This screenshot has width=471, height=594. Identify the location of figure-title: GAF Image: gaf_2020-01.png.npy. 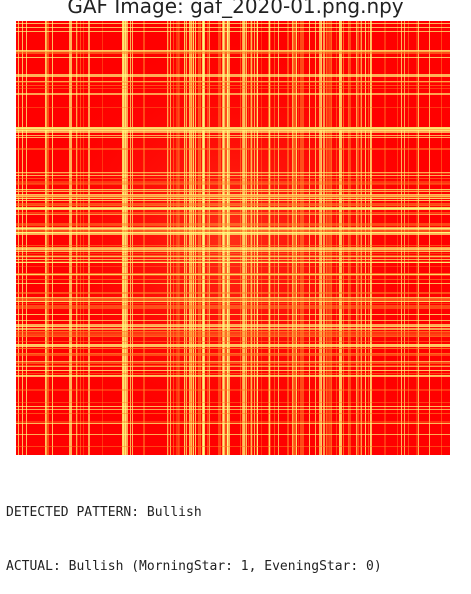
(235, 9).